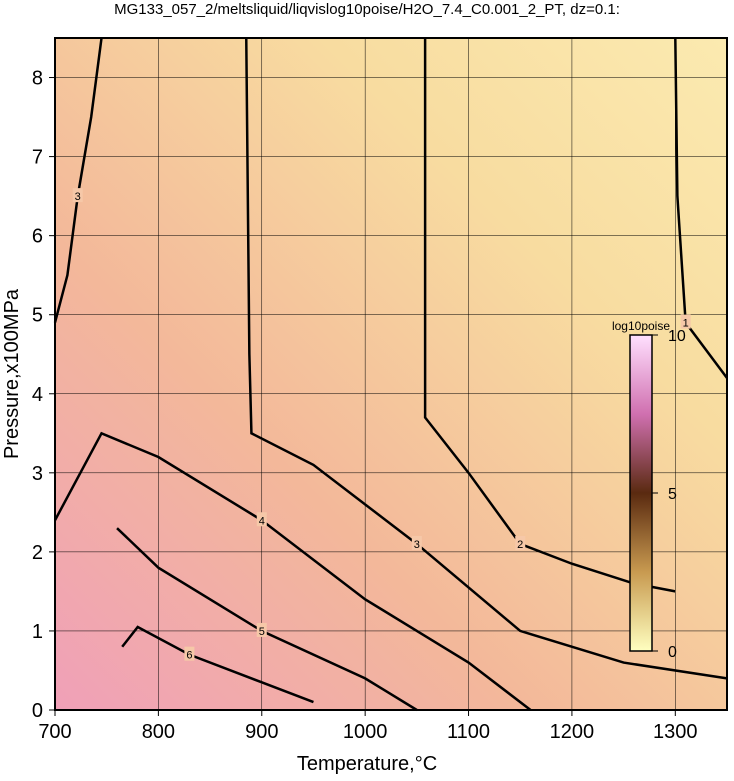 This screenshot has height=781, width=734. Describe the element at coordinates (677, 336) in the screenshot. I see `colorbar-tick-label: 10` at that location.